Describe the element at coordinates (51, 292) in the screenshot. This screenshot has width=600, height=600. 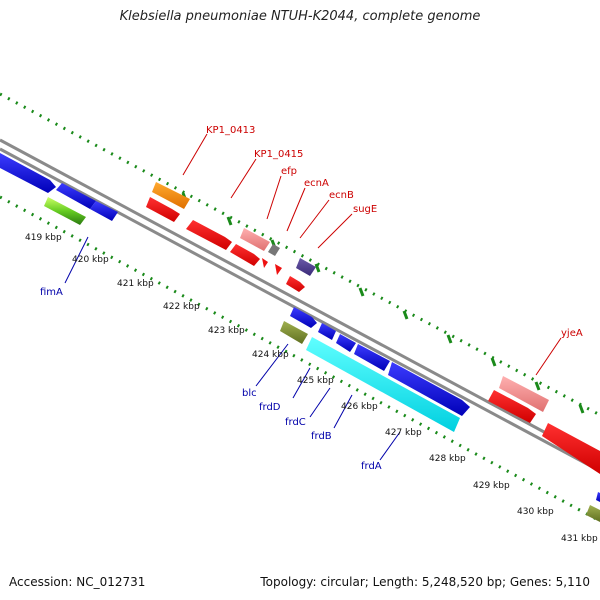
I see `gene-label-fimA: fimA` at that location.